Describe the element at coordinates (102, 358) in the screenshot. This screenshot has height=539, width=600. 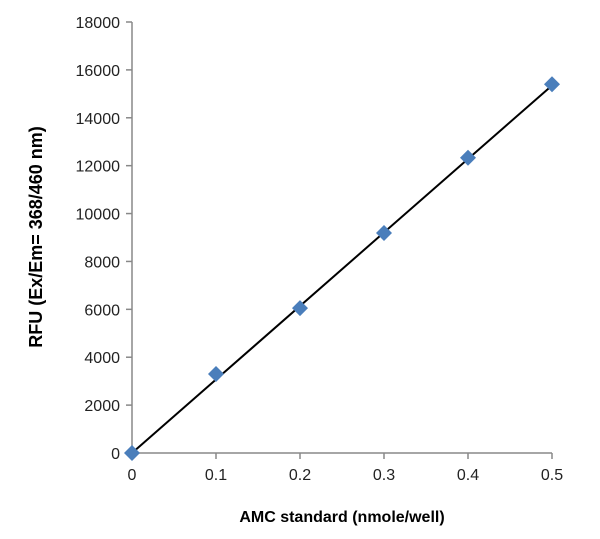
I see `y-tick-label: 4000` at that location.